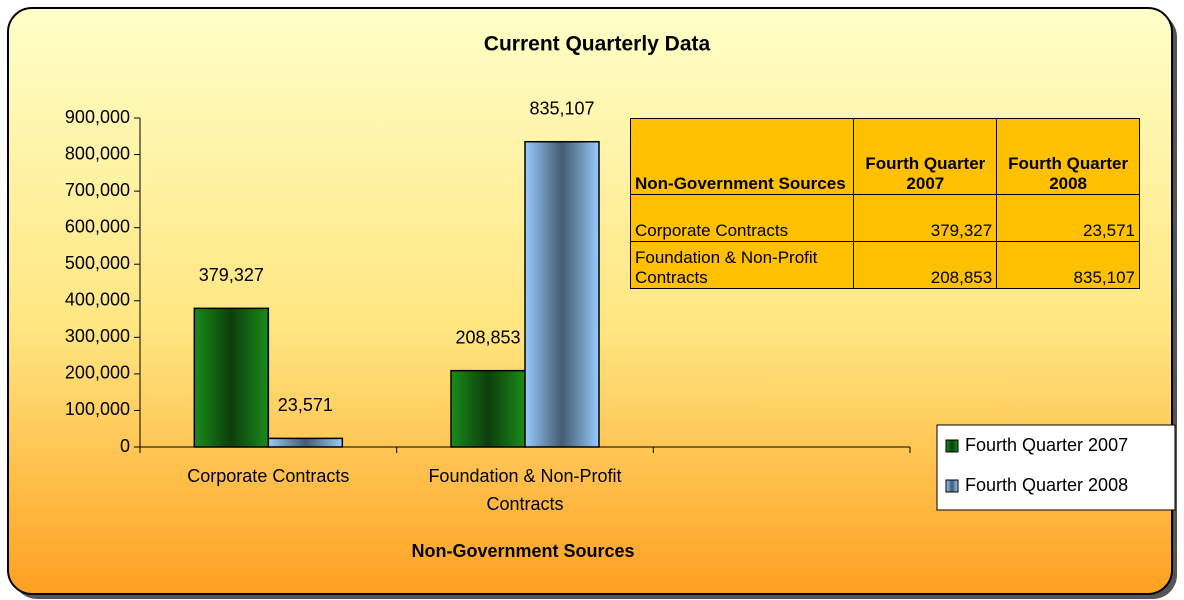 The height and width of the screenshot is (600, 1184). What do you see at coordinates (742, 156) in the screenshot?
I see `table-header: Non-Government Sources` at bounding box center [742, 156].